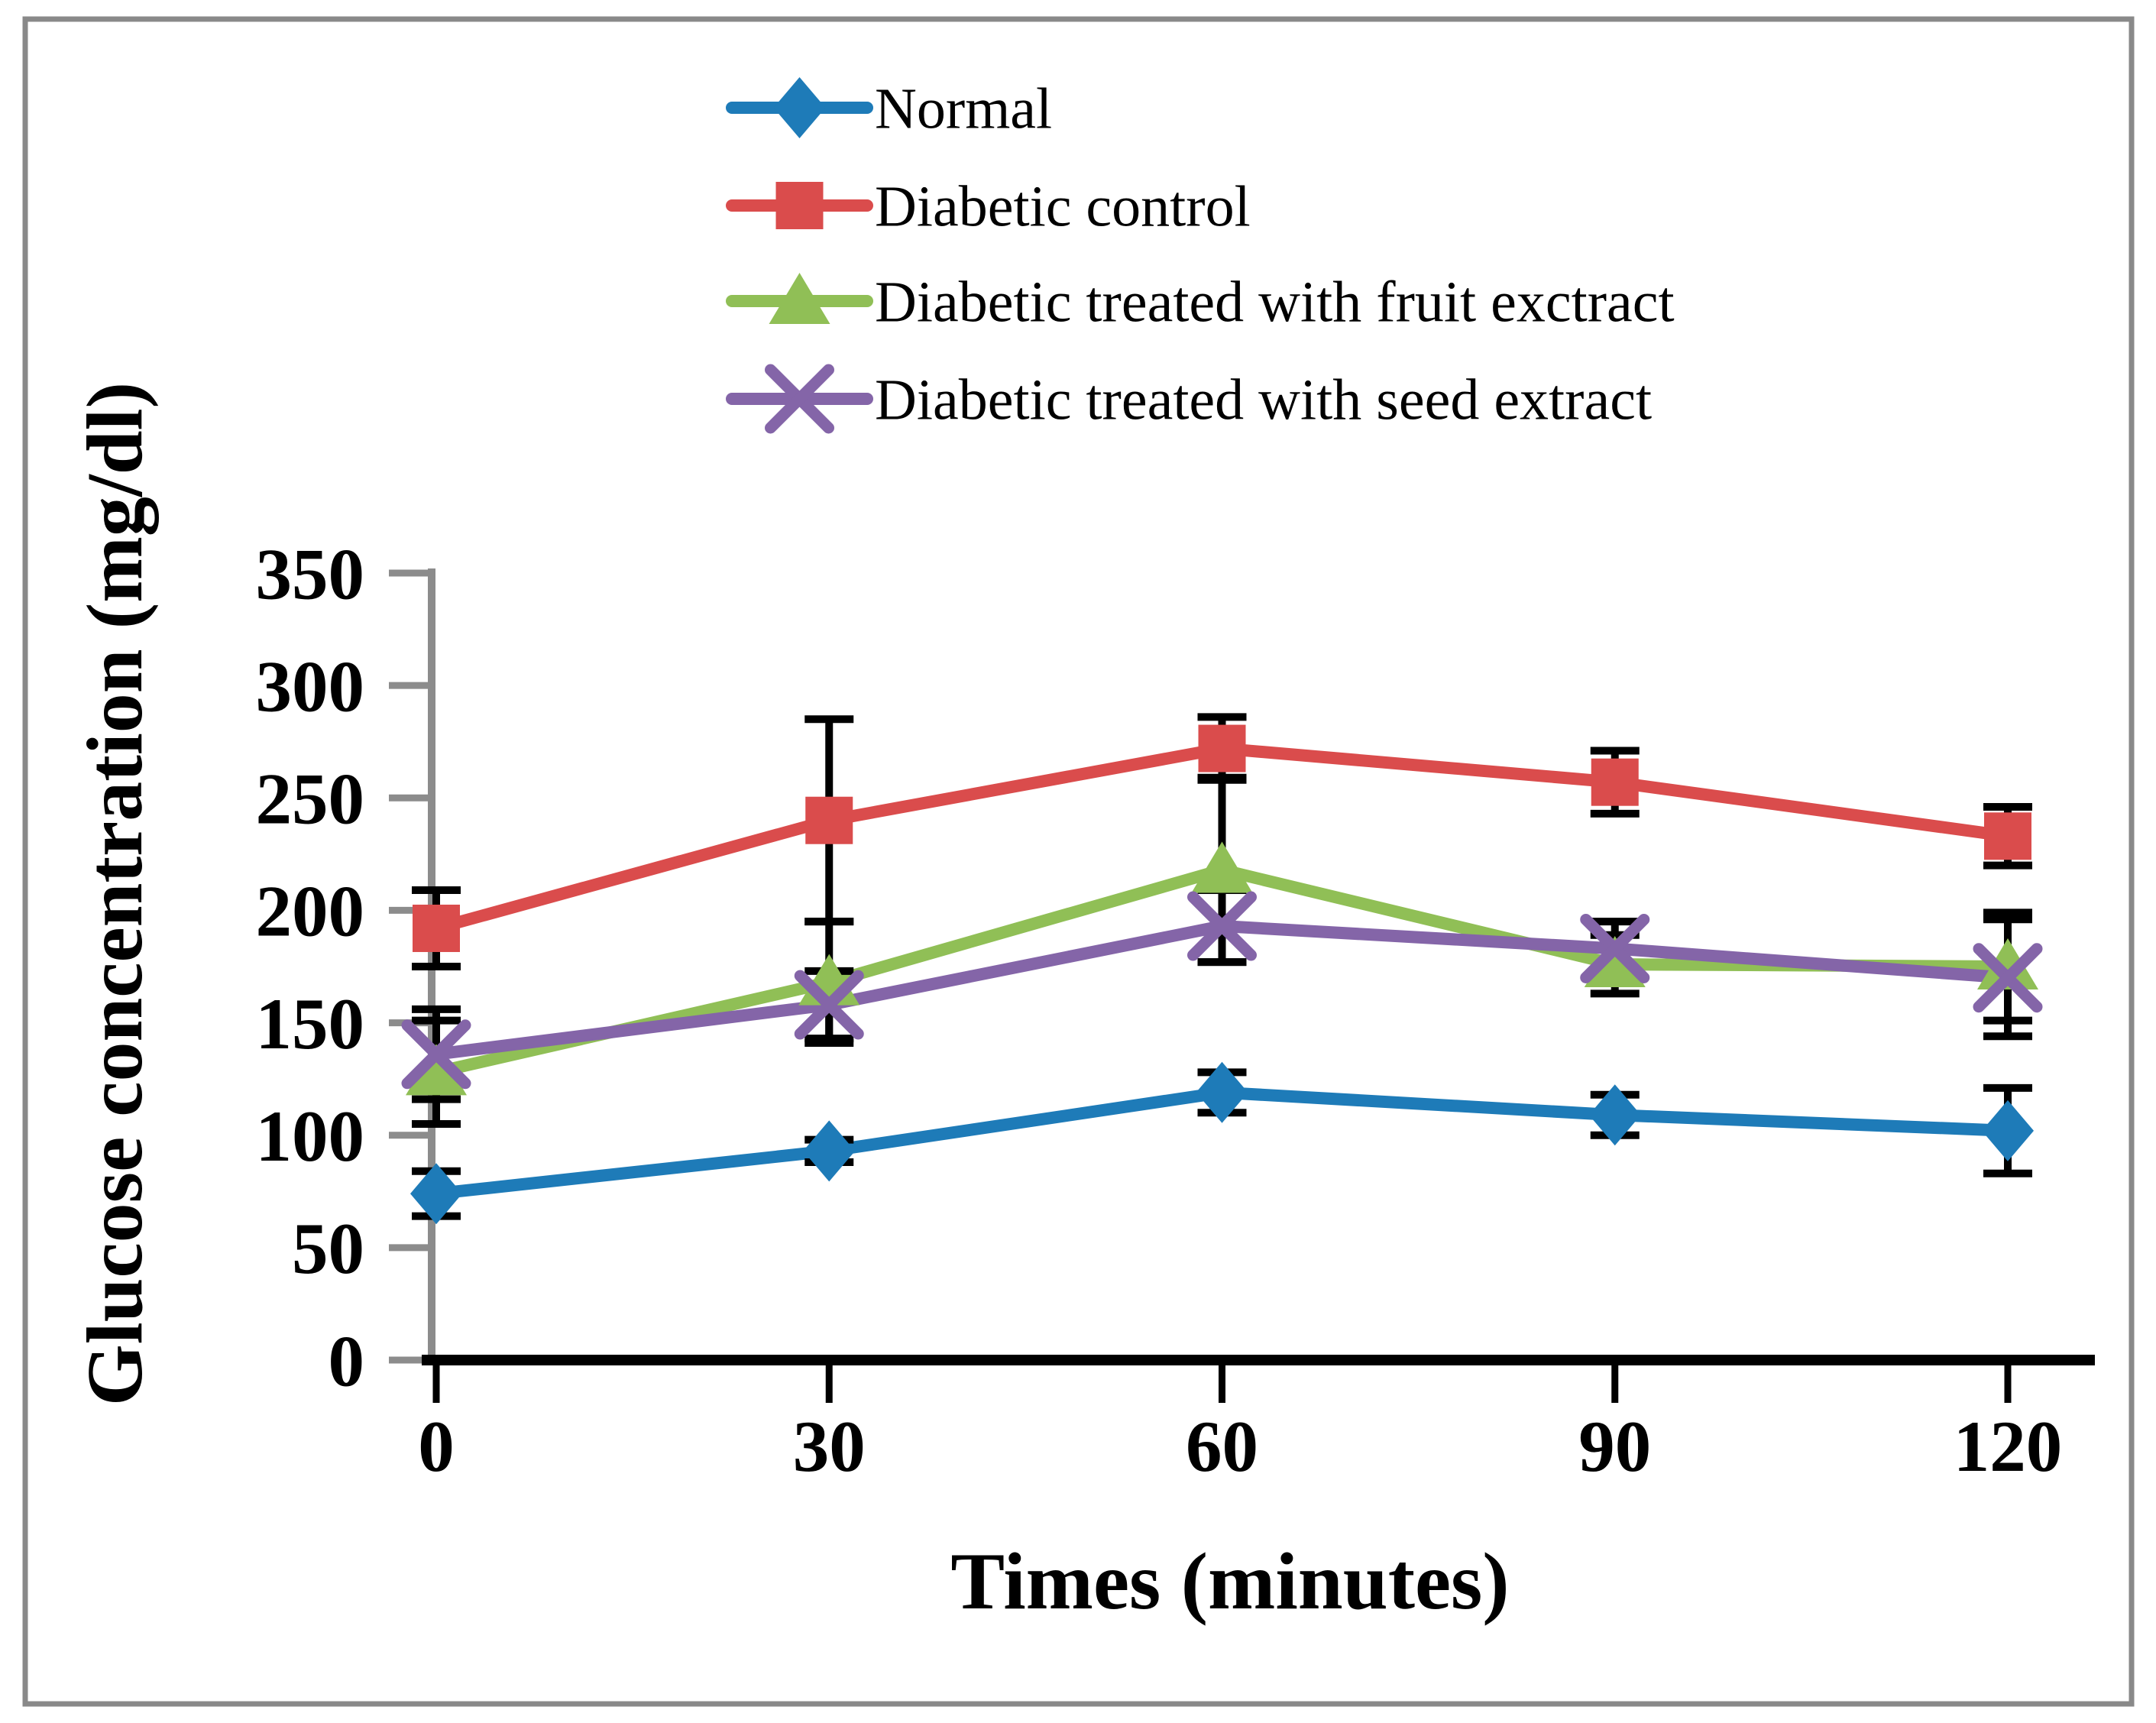 This screenshot has height=1723, width=2156. I want to click on y-tick-label: 0, so click(347, 1360).